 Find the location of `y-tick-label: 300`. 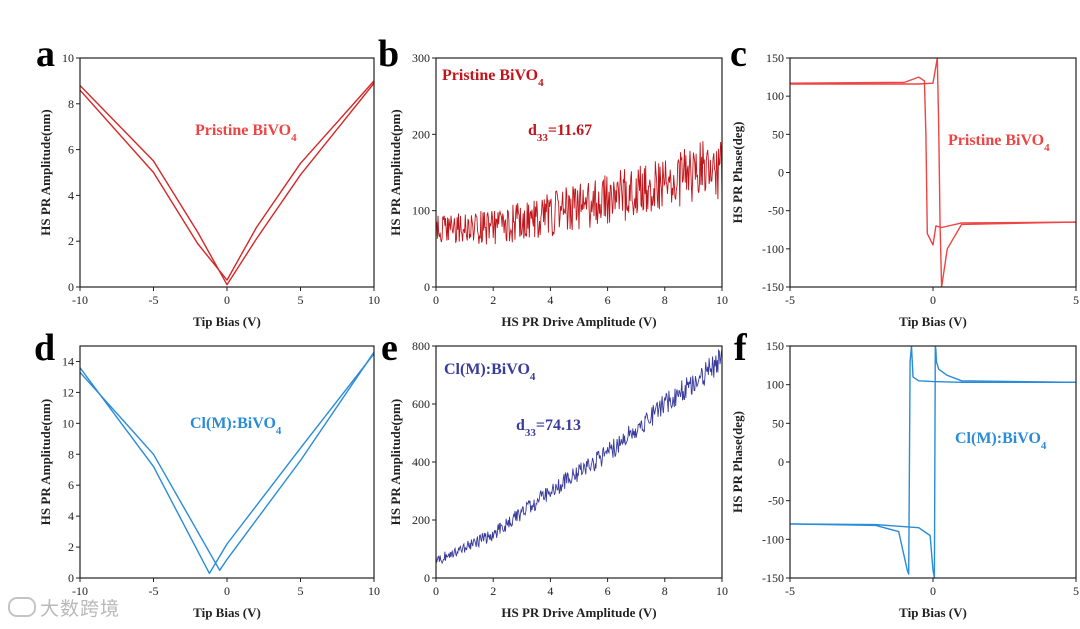

y-tick-label: 300 is located at coordinates (421, 58).